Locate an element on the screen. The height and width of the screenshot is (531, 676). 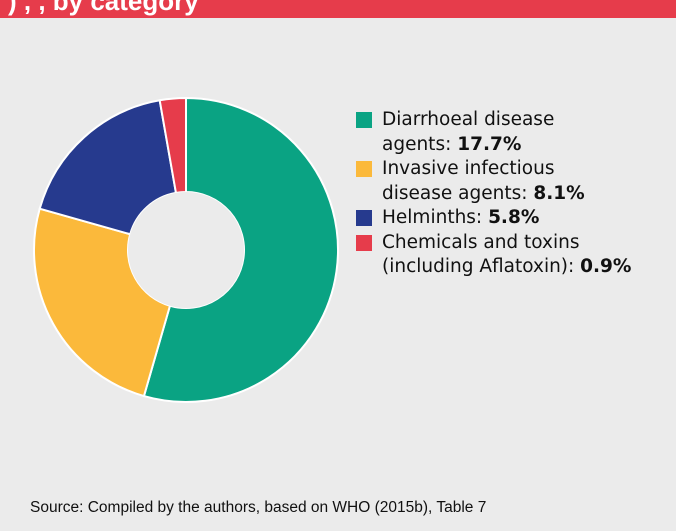
legend-swatch-invasive is located at coordinates (364, 169).